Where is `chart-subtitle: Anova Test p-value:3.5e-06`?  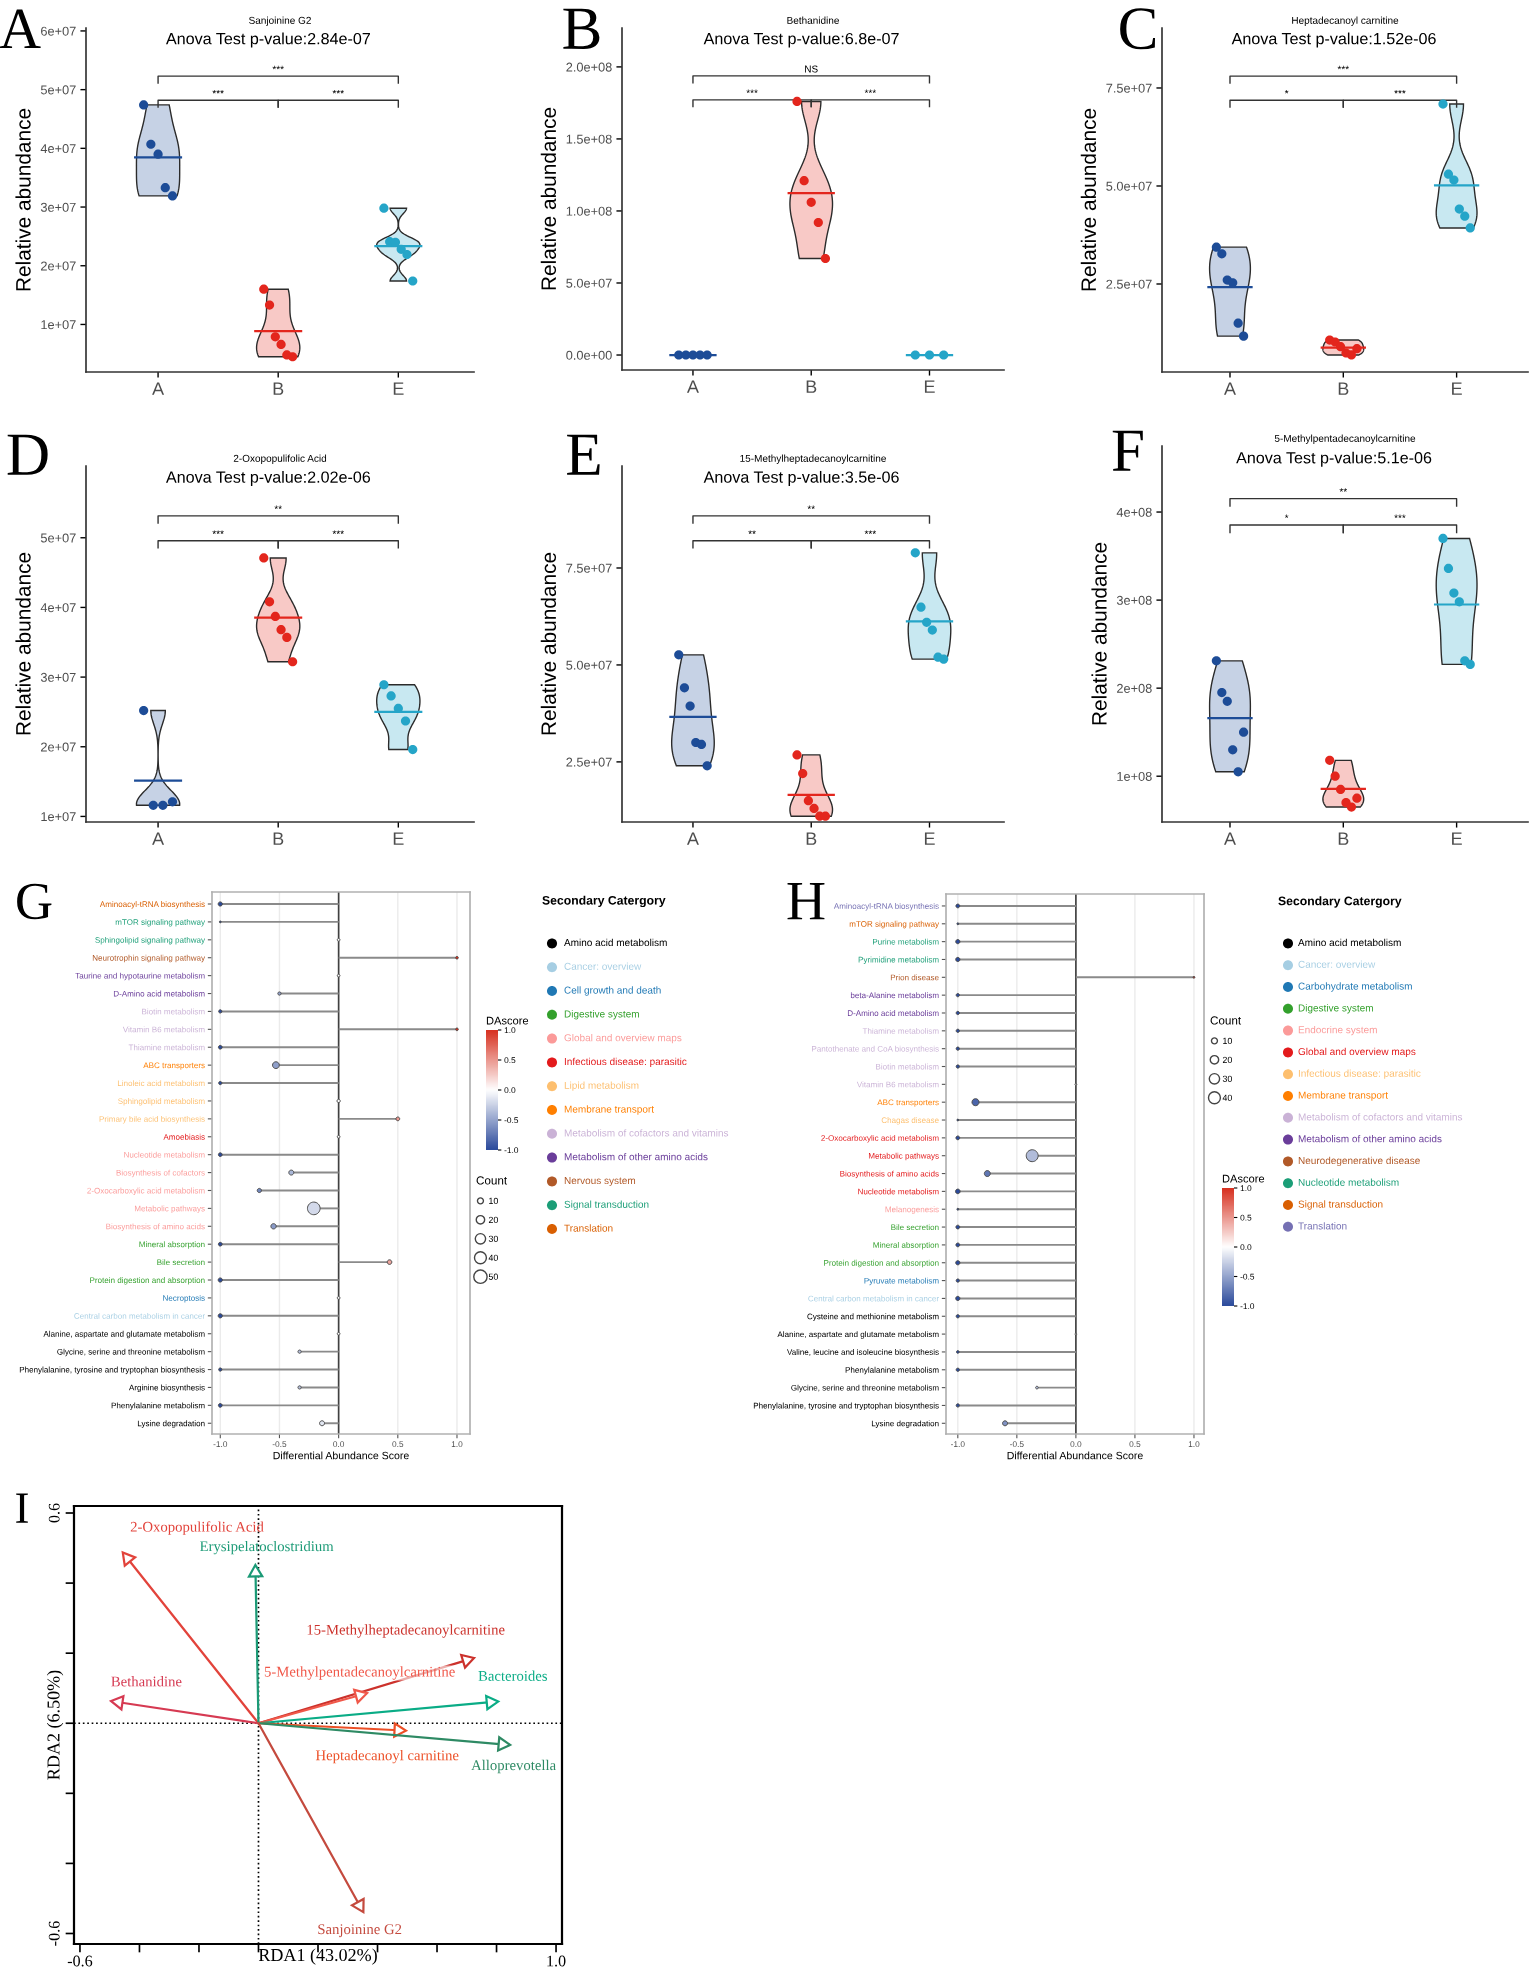
chart-subtitle: Anova Test p-value:3.5e-06 is located at coordinates (801, 478).